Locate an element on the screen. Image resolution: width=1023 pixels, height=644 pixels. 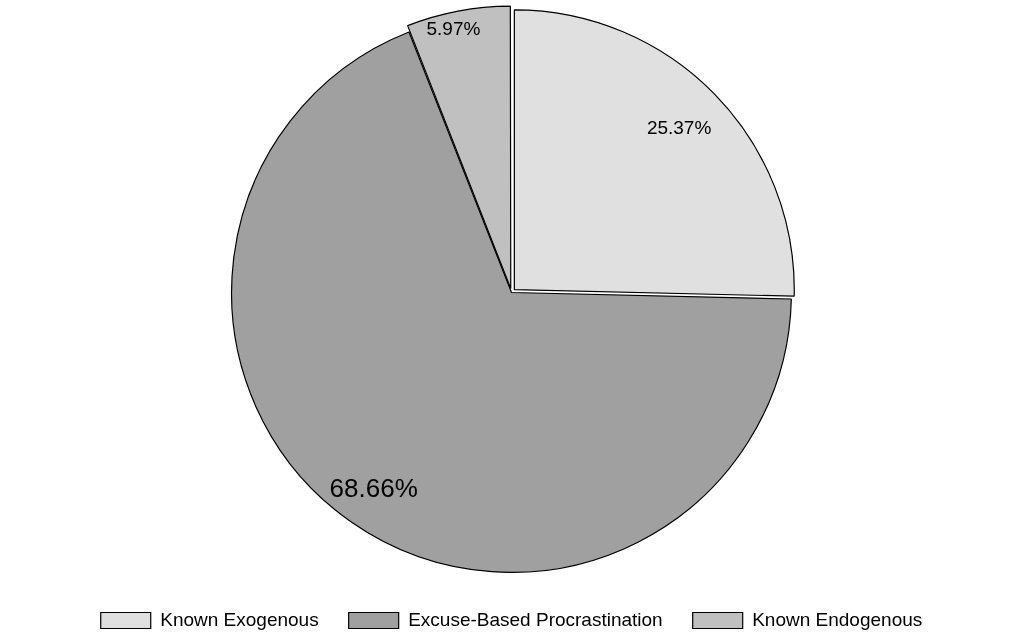
legend-label: Known Exogenous is located at coordinates (239, 619).